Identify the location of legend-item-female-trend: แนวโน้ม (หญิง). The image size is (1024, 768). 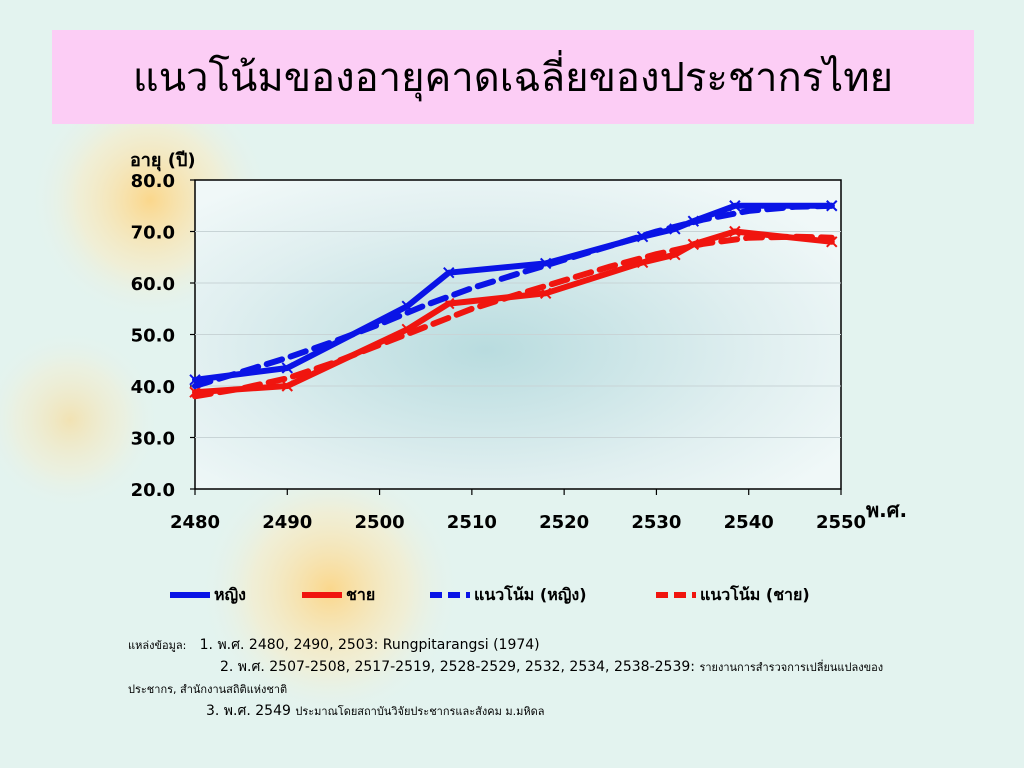
(507, 595).